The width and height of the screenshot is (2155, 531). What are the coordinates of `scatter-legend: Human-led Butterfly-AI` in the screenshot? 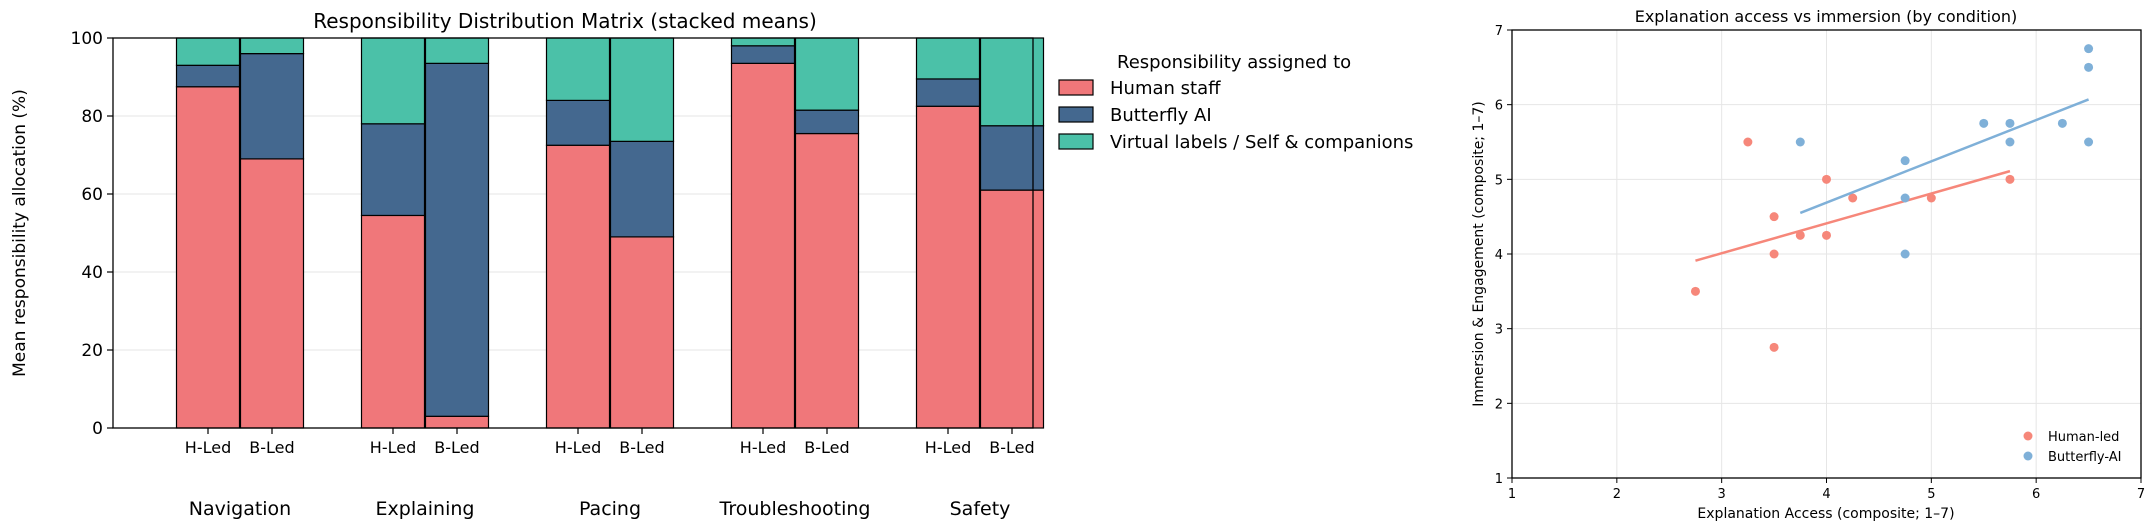 It's located at (2072, 447).